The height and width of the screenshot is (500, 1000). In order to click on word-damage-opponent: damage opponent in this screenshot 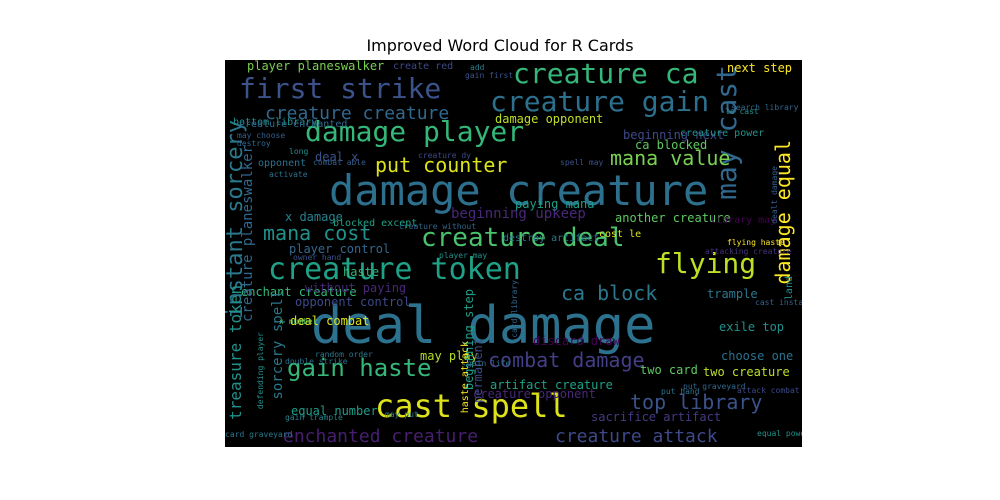, I will do `click(549, 119)`.